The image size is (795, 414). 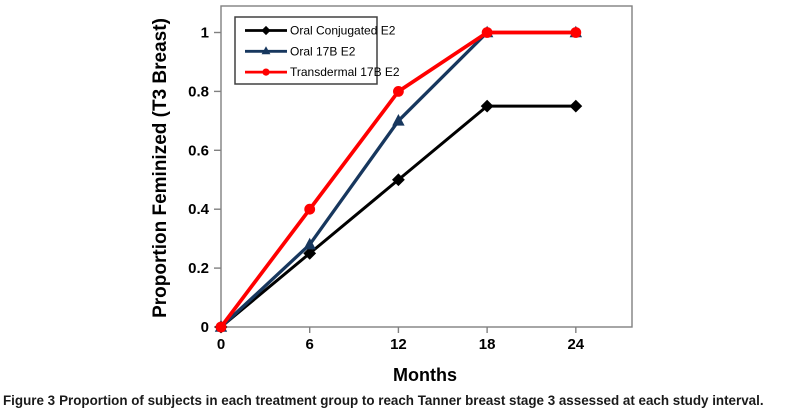 What do you see at coordinates (199, 209) in the screenshot?
I see `y-tick-label: 0.4` at bounding box center [199, 209].